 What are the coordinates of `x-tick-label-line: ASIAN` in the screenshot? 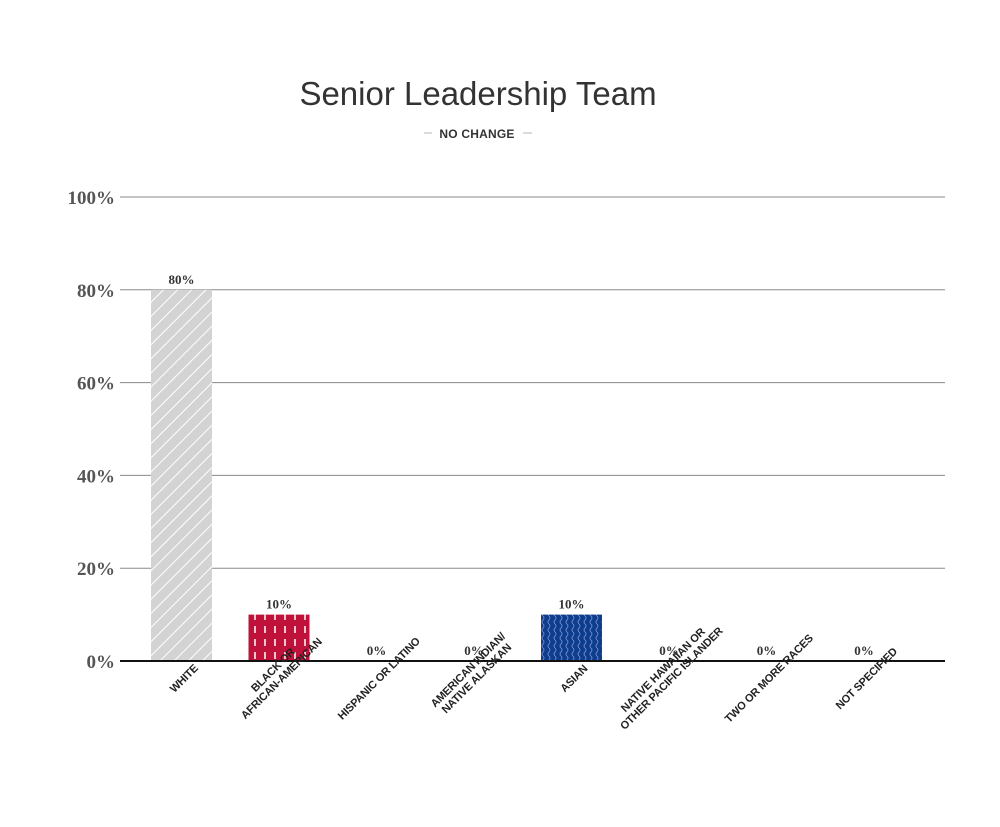 It's located at (574, 679).